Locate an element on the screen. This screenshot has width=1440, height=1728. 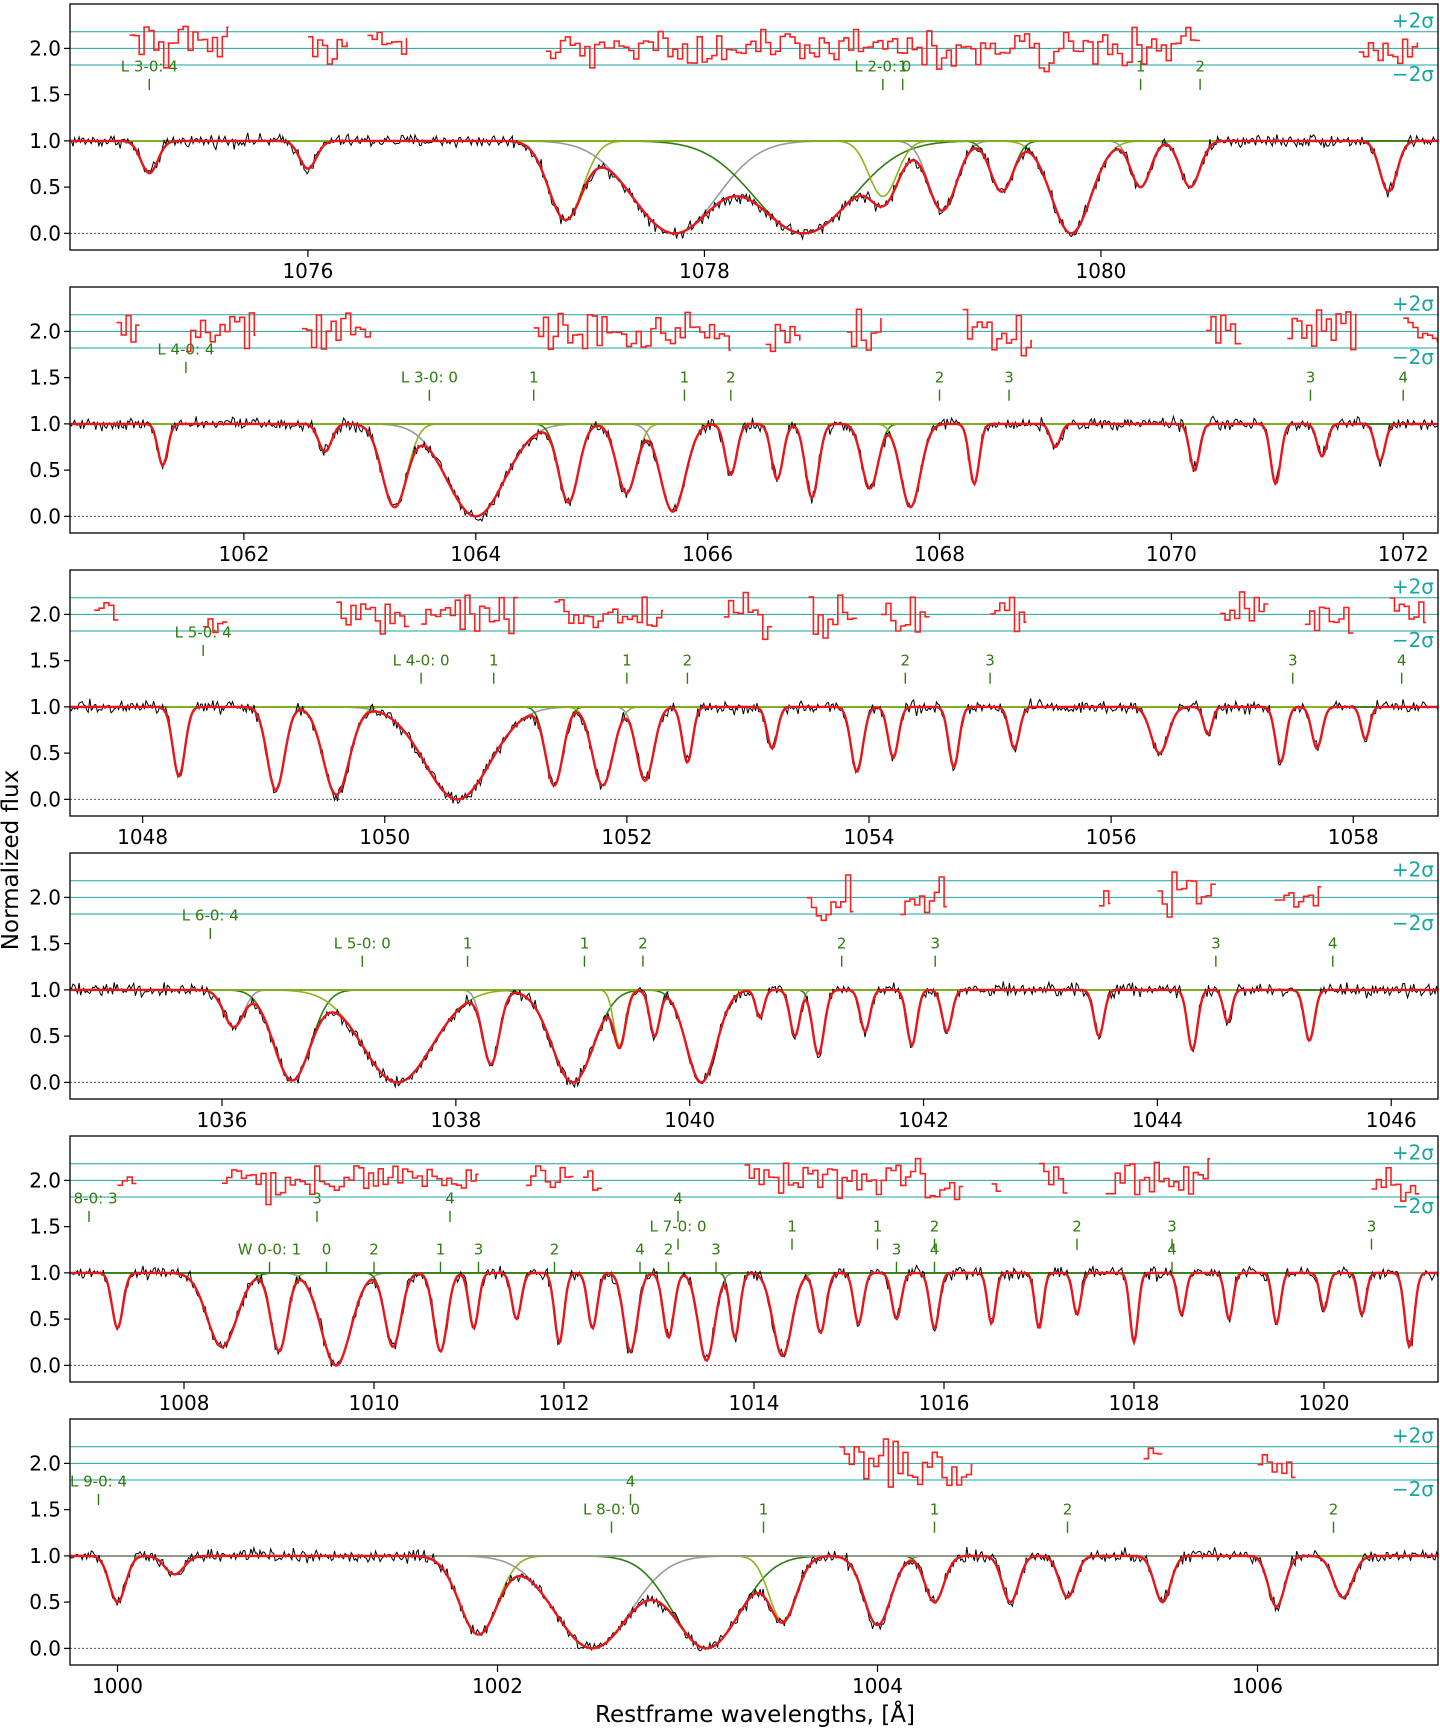
line-id-label: L 9-0: 4 is located at coordinates (98, 1482).